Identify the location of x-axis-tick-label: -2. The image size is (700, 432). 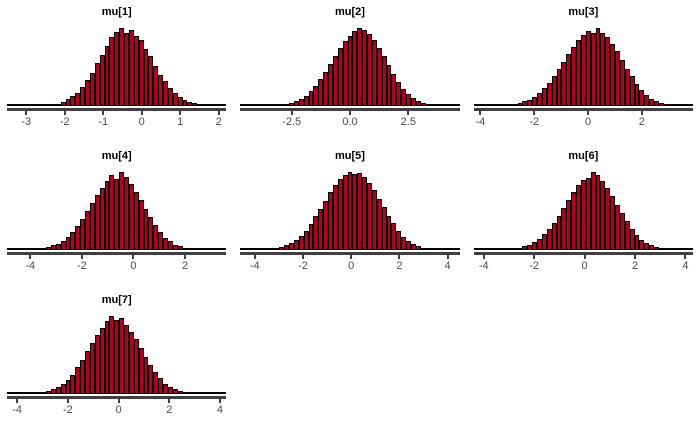
(81, 266).